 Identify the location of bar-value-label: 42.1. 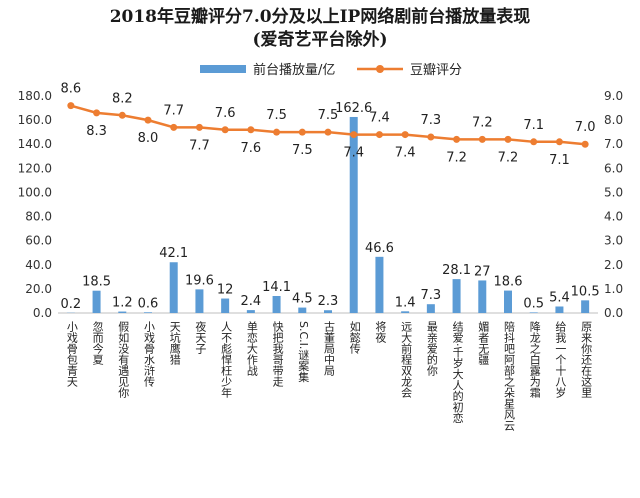
(173, 253).